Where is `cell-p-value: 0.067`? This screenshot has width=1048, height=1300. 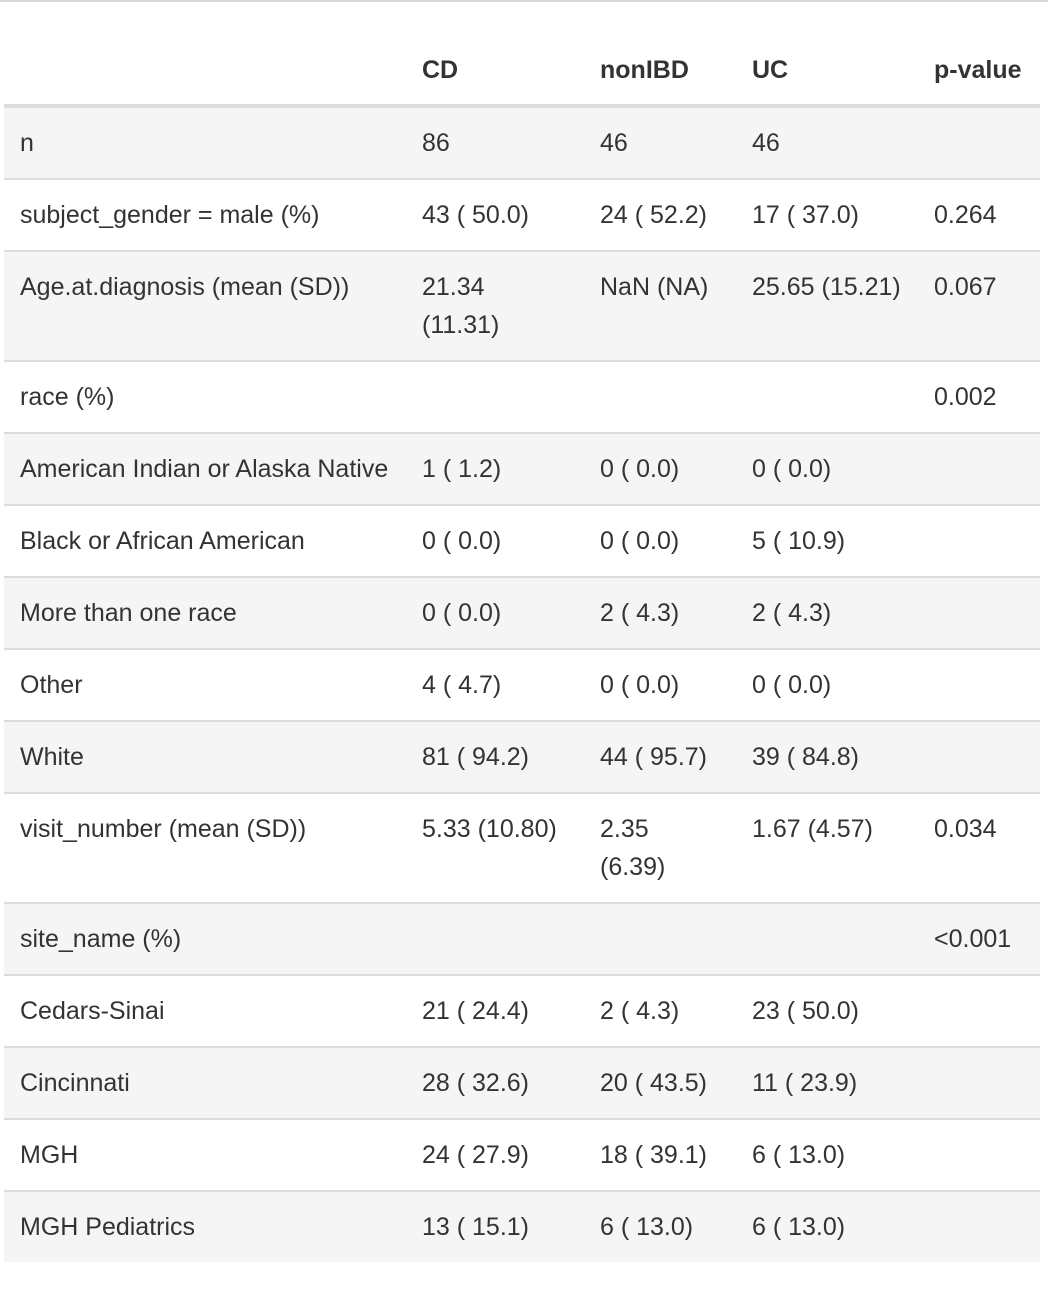 cell-p-value: 0.067 is located at coordinates (979, 305).